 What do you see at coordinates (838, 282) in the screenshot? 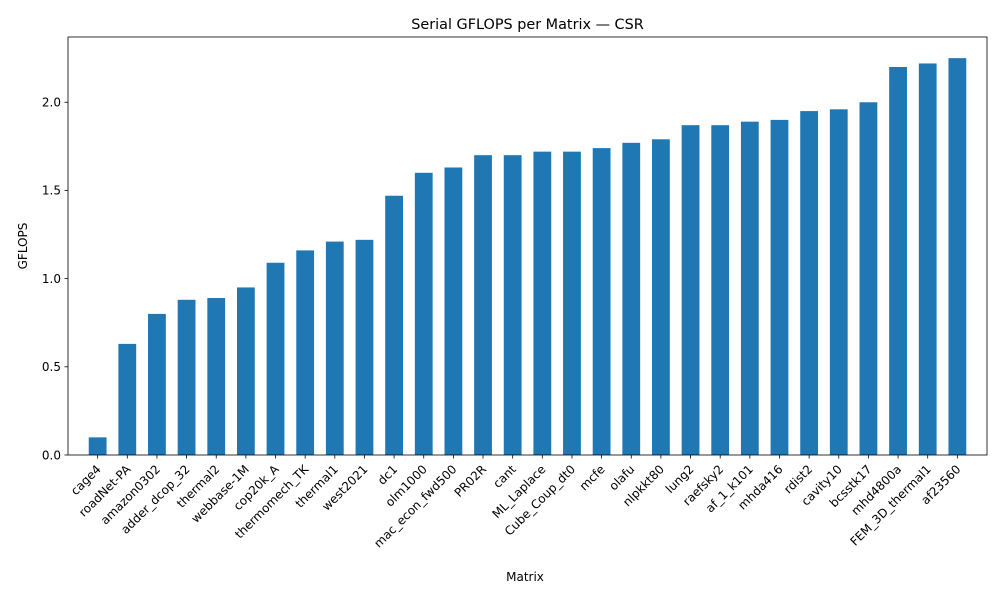
I see `bar-cavity10` at bounding box center [838, 282].